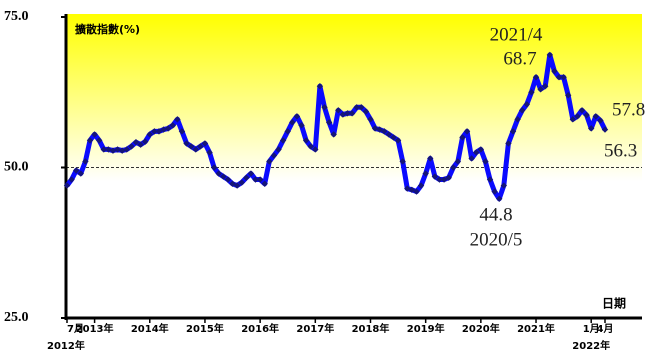 The image size is (648, 351). What do you see at coordinates (16, 167) in the screenshot?
I see `y-tick-label: 50.0` at bounding box center [16, 167].